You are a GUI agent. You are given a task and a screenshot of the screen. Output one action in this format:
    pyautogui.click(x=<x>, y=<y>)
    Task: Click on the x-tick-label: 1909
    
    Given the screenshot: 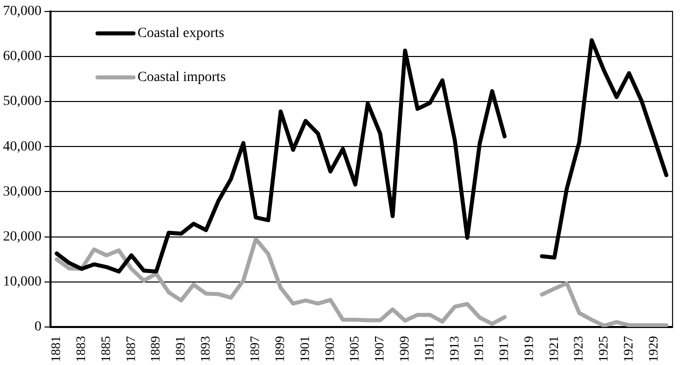 What is the action you would take?
    pyautogui.click(x=404, y=349)
    